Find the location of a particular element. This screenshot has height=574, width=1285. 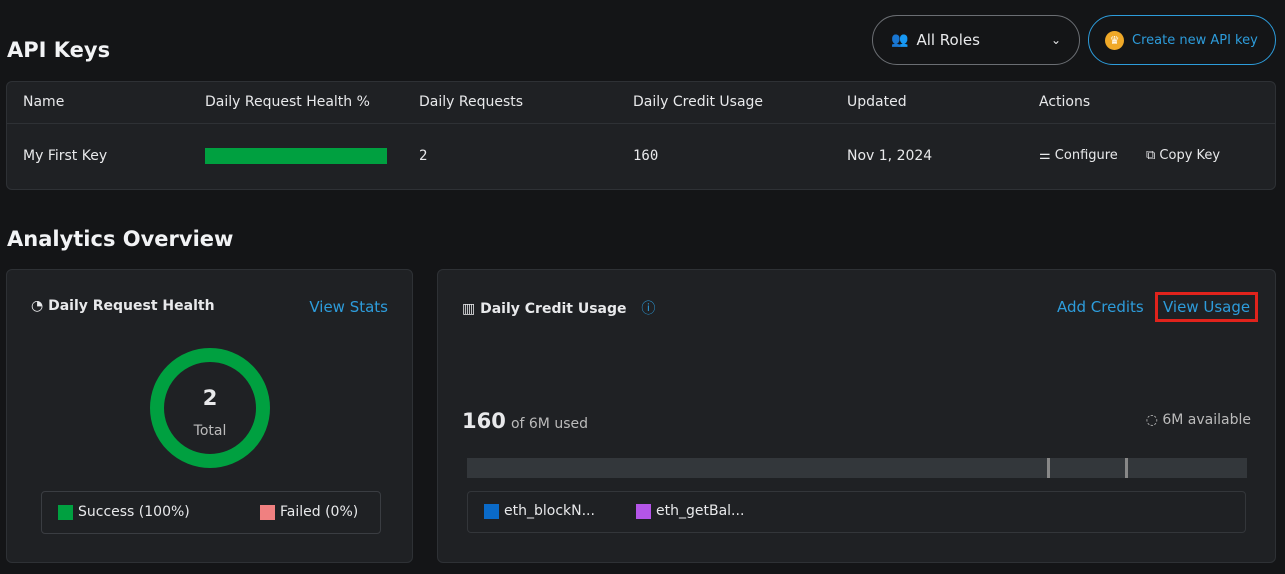

col-credits: Daily Credit Usage is located at coordinates (698, 102).